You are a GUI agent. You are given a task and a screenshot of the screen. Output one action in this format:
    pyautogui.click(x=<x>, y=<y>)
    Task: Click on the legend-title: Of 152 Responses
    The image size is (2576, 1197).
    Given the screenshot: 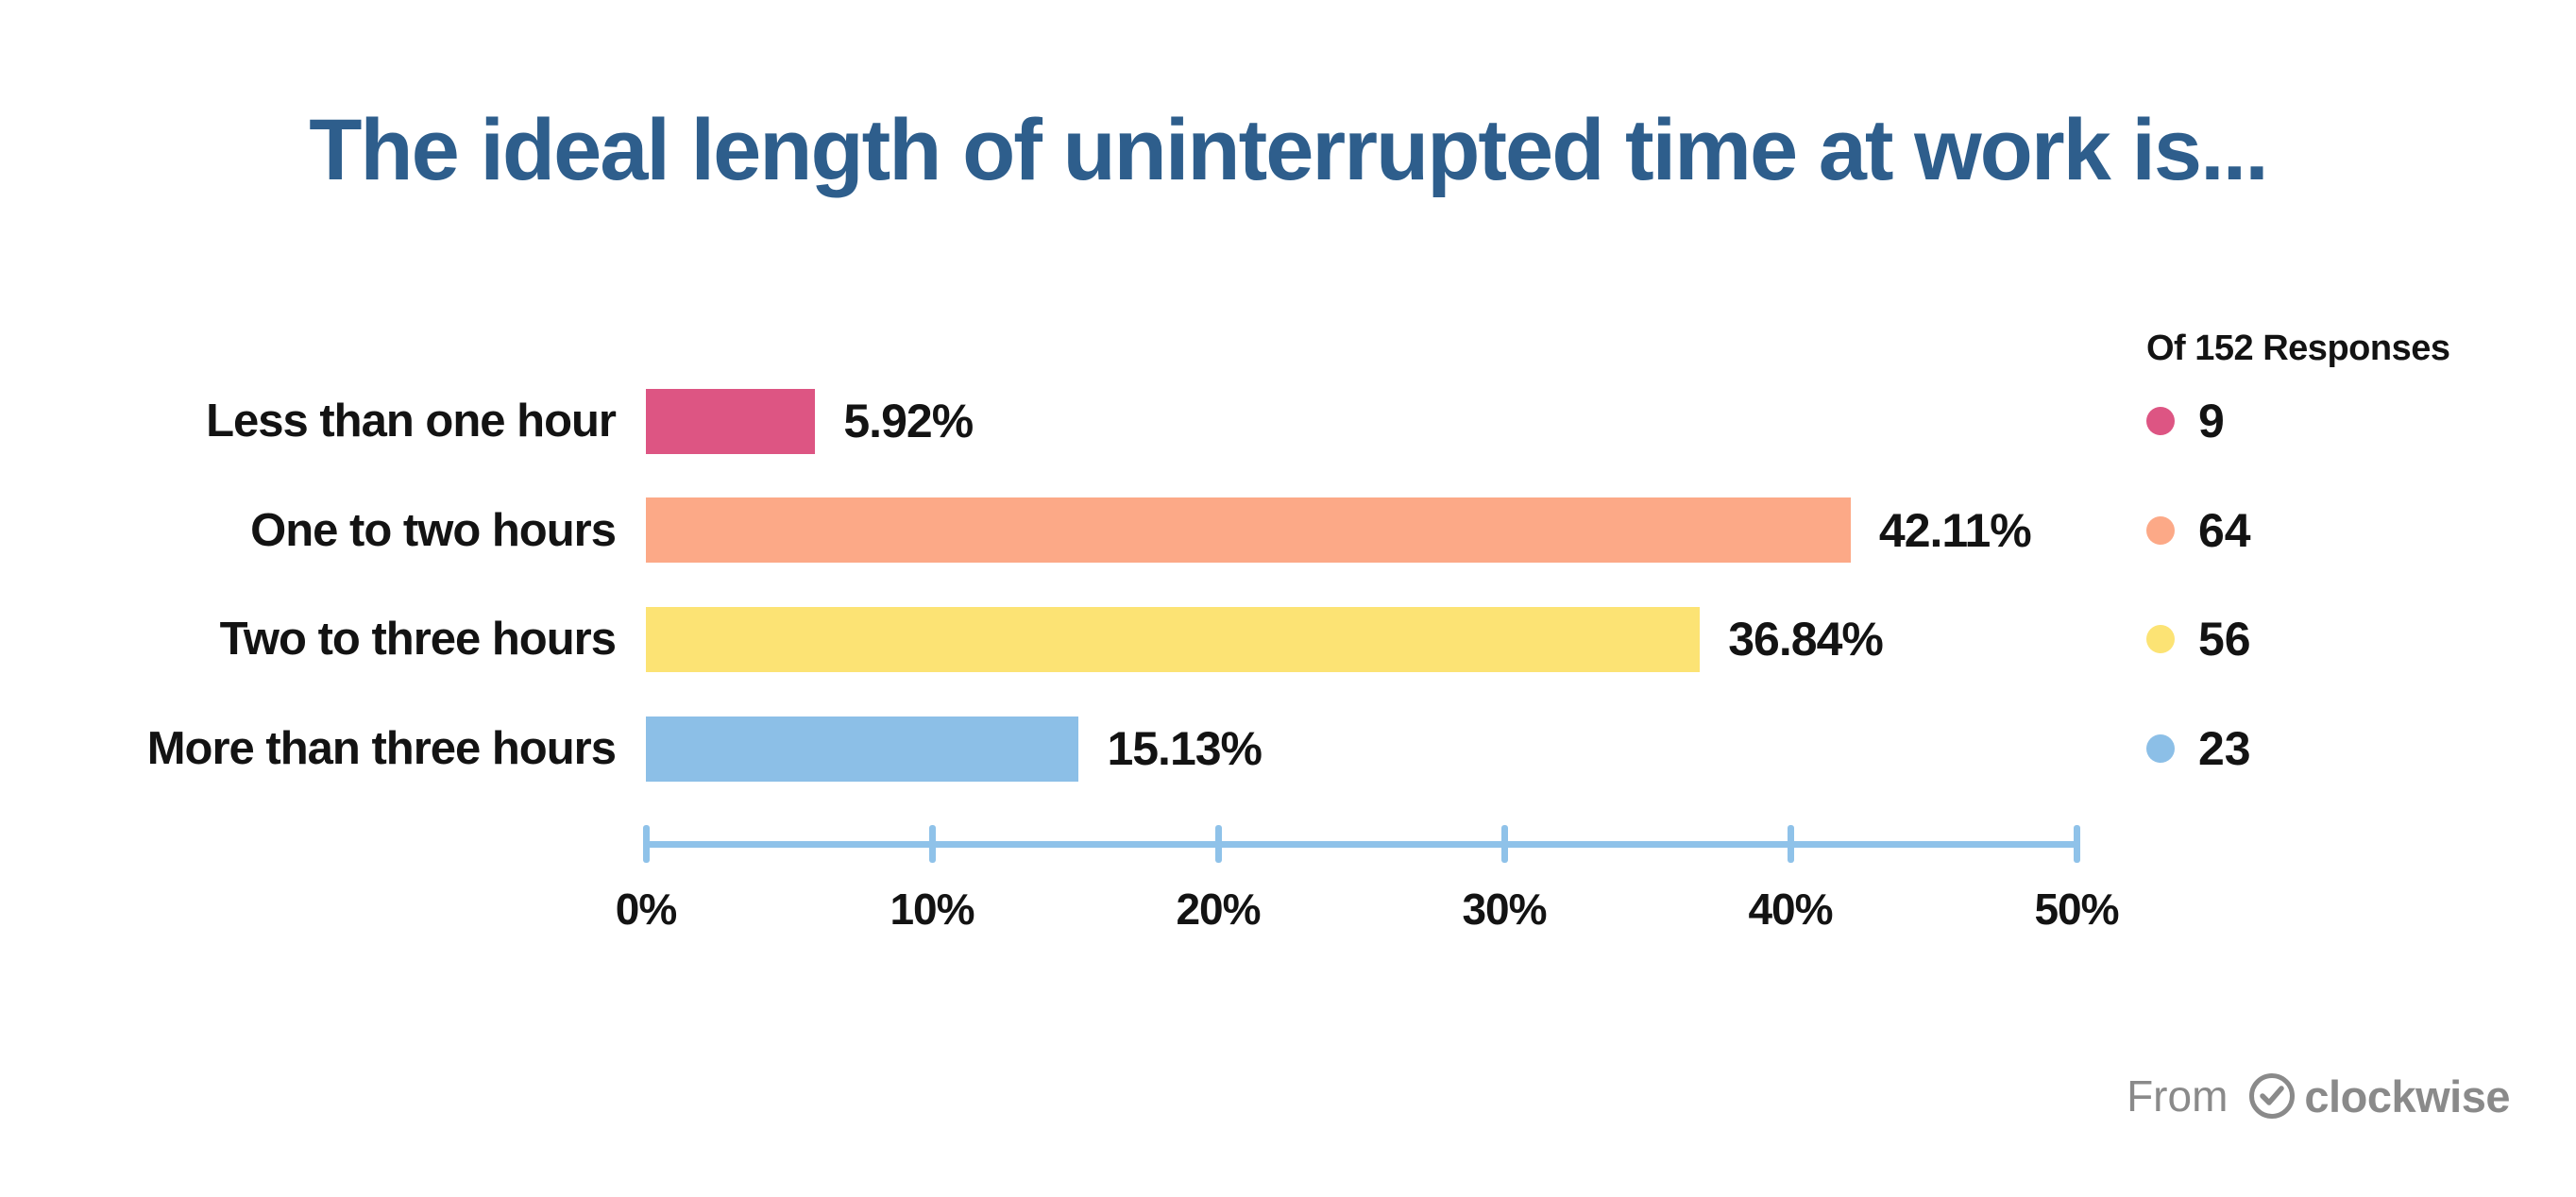 What is the action you would take?
    pyautogui.click(x=2298, y=348)
    